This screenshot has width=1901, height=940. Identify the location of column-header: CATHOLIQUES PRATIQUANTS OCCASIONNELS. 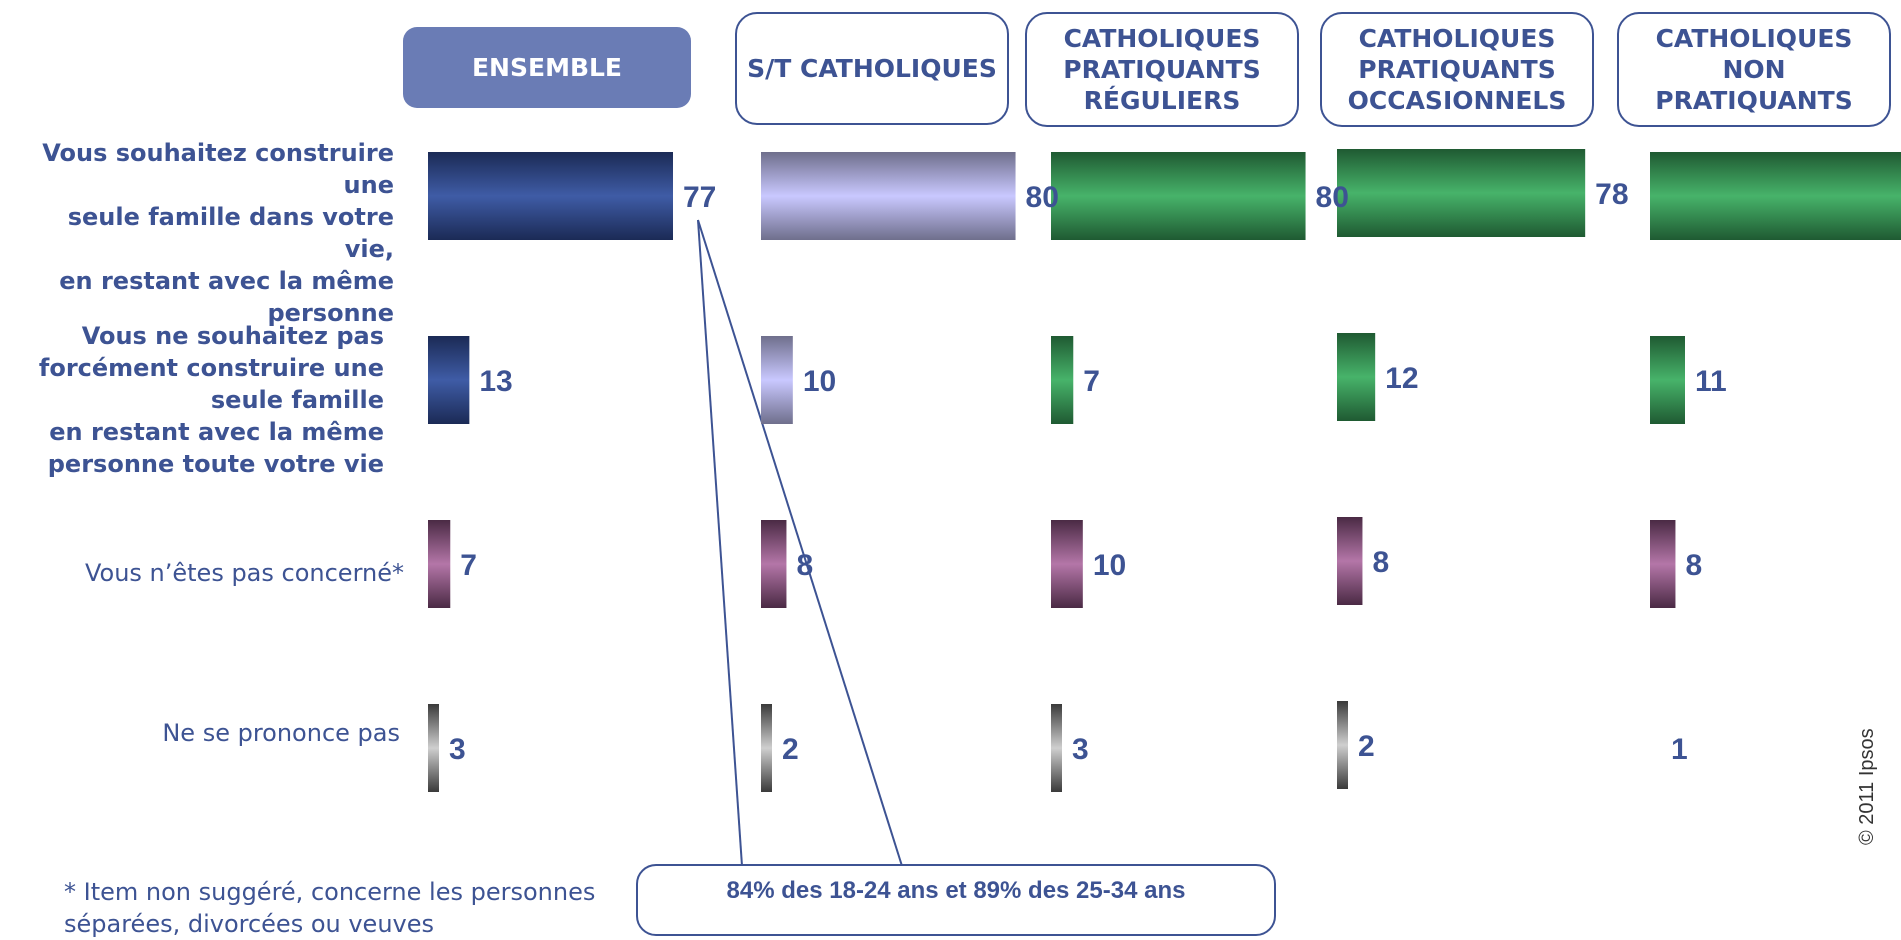
(1457, 69).